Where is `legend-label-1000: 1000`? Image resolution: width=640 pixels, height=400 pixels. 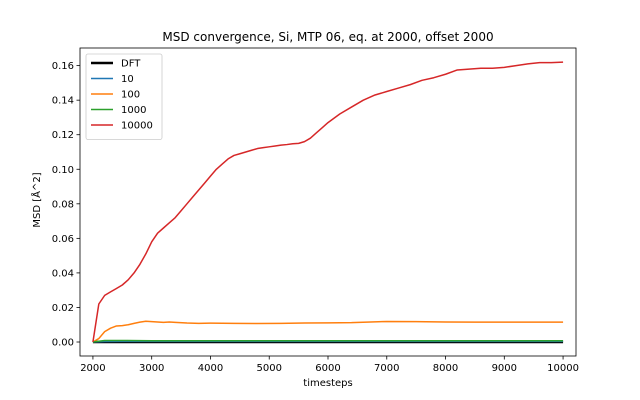 legend-label-1000: 1000 is located at coordinates (133, 110).